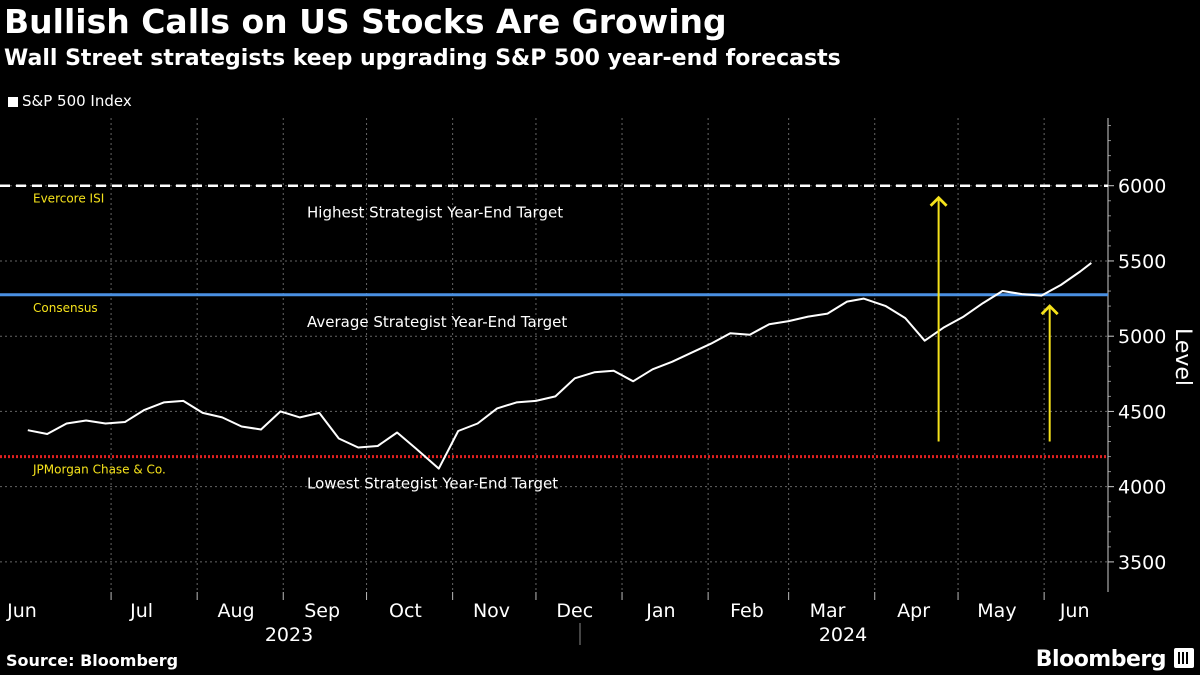 Image resolution: width=1200 pixels, height=675 pixels. Describe the element at coordinates (65, 308) in the screenshot. I see `reference-source-label: Consensus` at that location.